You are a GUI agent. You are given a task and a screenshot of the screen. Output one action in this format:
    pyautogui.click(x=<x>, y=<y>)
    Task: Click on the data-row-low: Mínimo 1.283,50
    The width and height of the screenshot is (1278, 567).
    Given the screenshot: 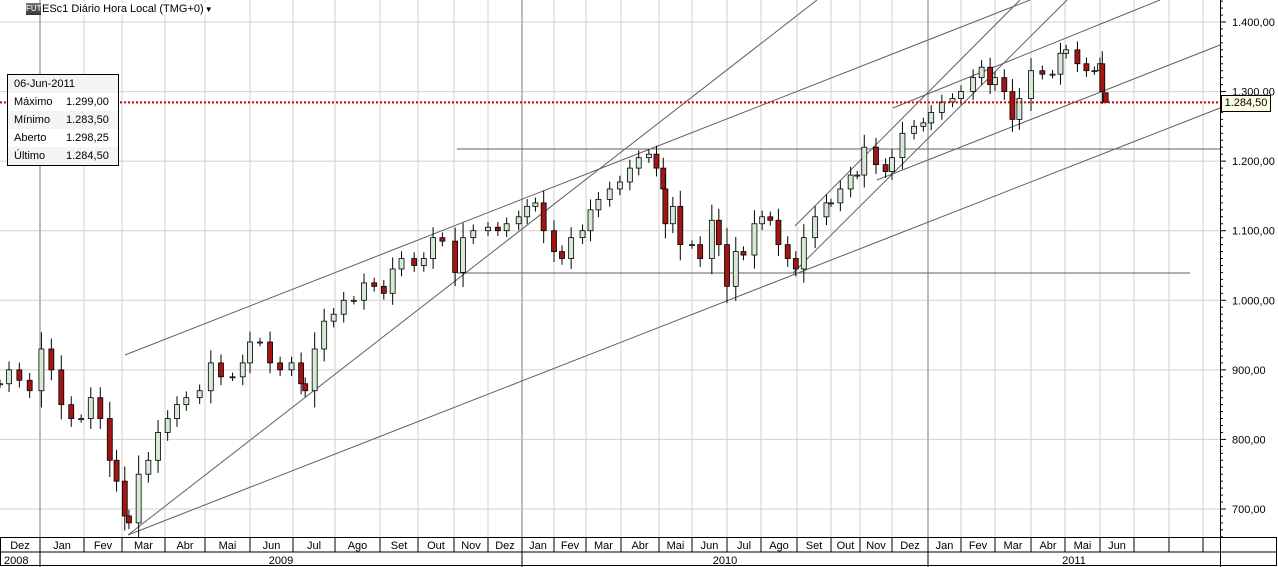 What is the action you would take?
    pyautogui.click(x=63, y=120)
    